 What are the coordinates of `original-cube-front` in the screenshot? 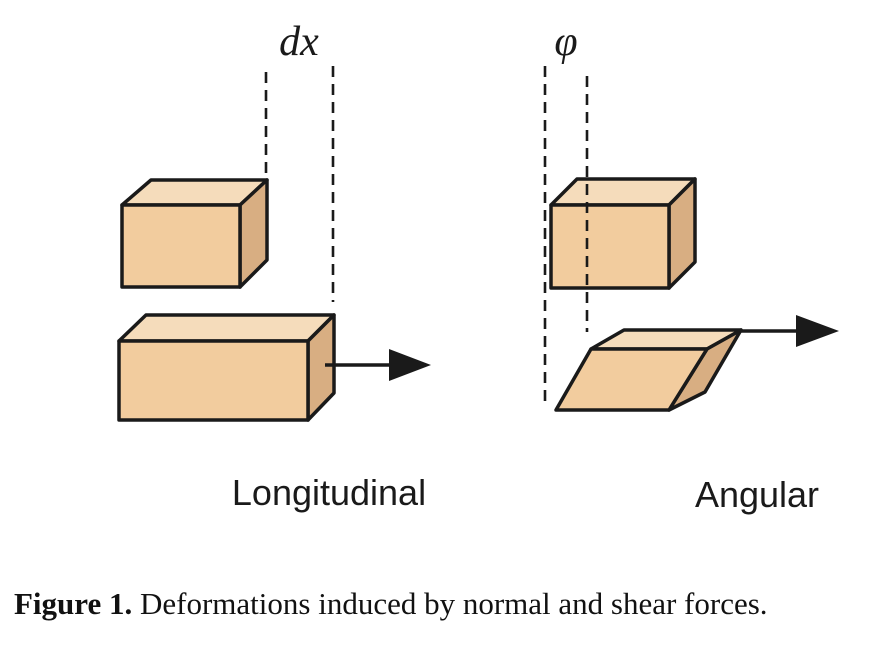 It's located at (610, 246).